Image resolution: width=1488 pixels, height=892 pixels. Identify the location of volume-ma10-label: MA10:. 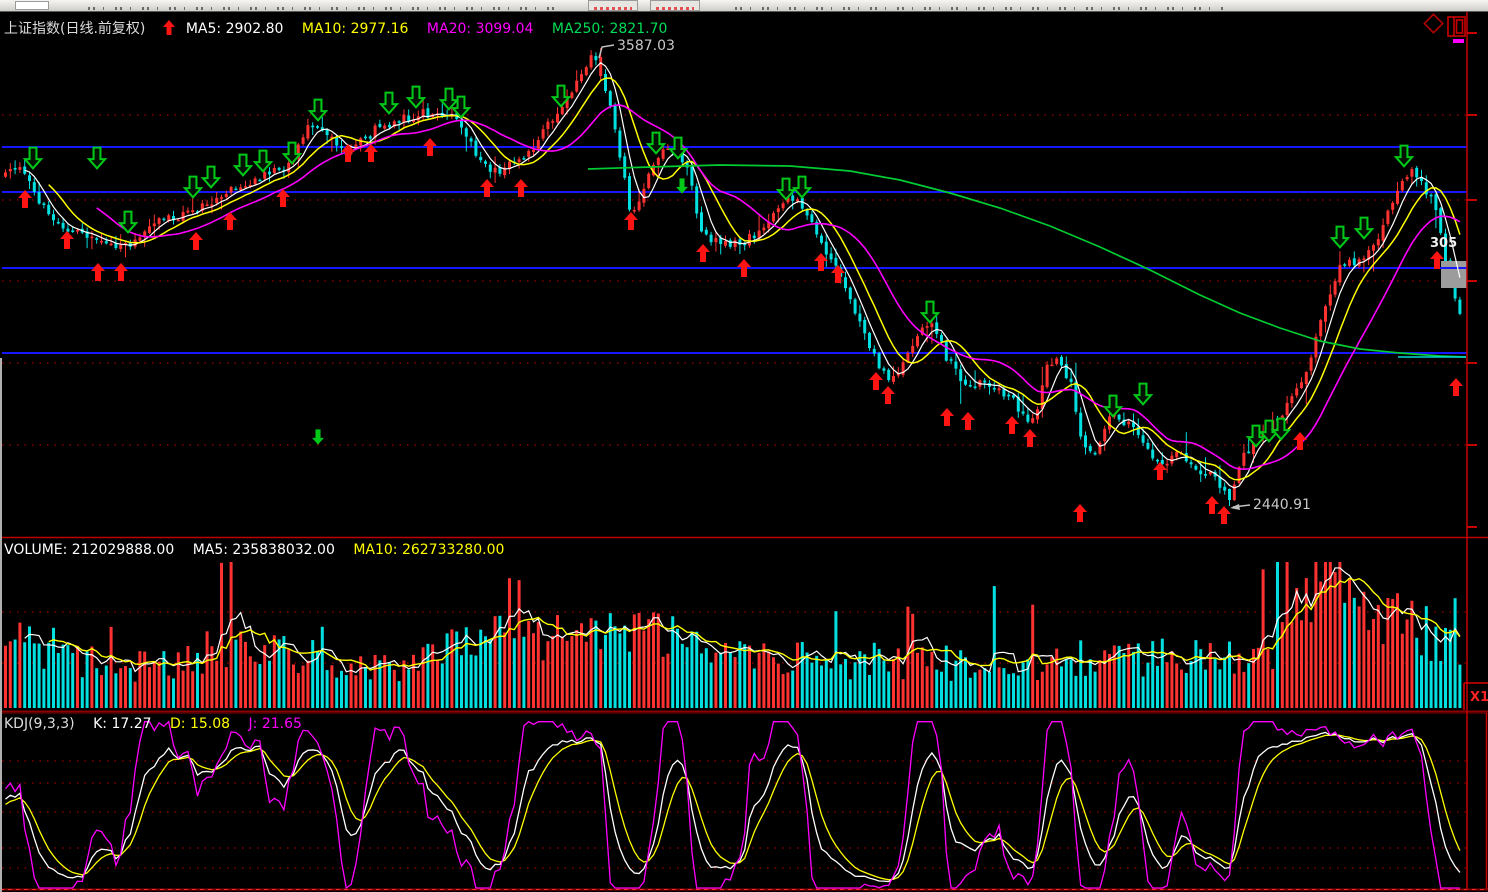
(375, 550).